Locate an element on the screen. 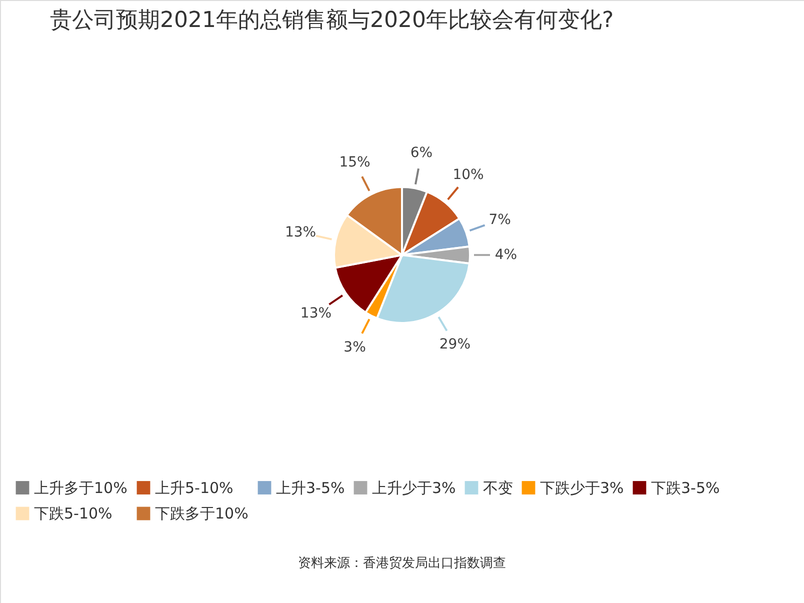 This screenshot has height=603, width=804. data-label: 6% is located at coordinates (421, 152).